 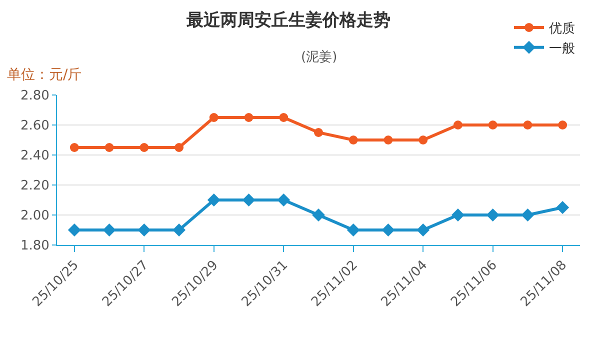 I want to click on y-tick-label: 2.40, so click(x=35, y=156).